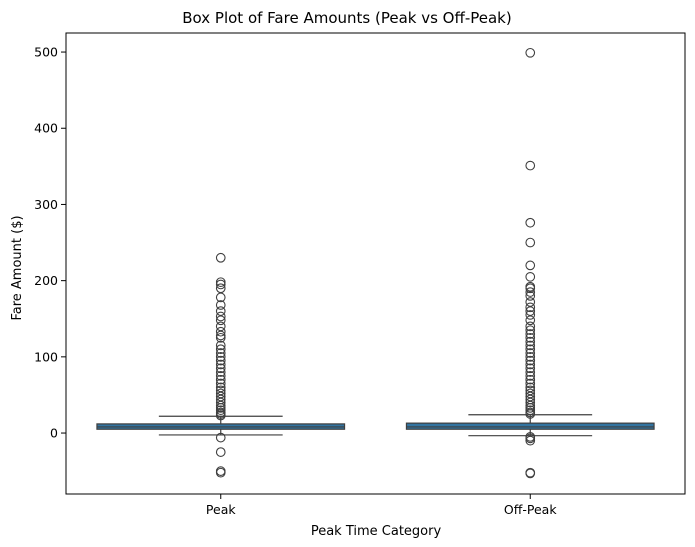  Describe the element at coordinates (46, 356) in the screenshot. I see `y-tick-label: 100` at that location.